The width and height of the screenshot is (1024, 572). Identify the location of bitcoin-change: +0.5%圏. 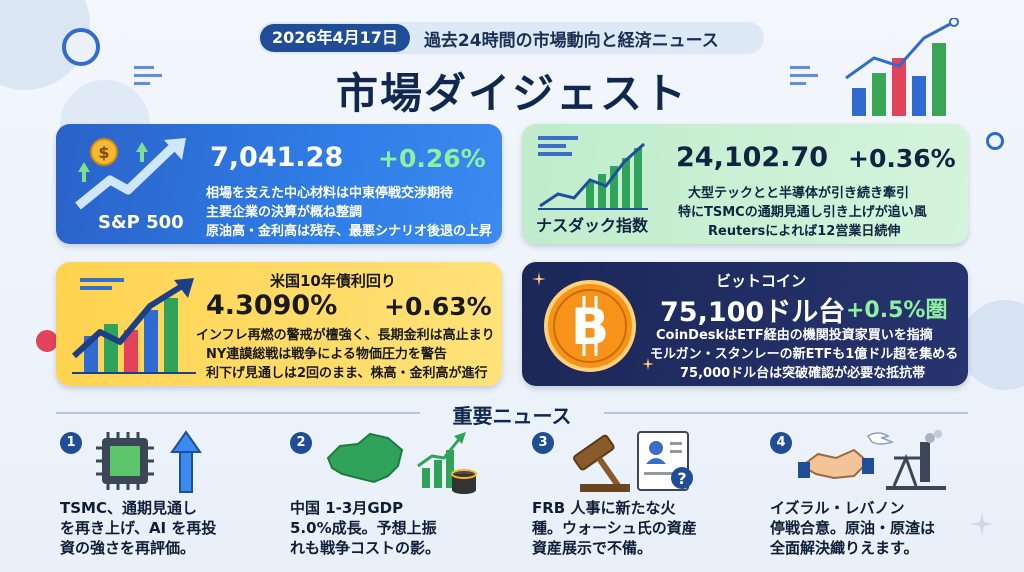
(897, 310).